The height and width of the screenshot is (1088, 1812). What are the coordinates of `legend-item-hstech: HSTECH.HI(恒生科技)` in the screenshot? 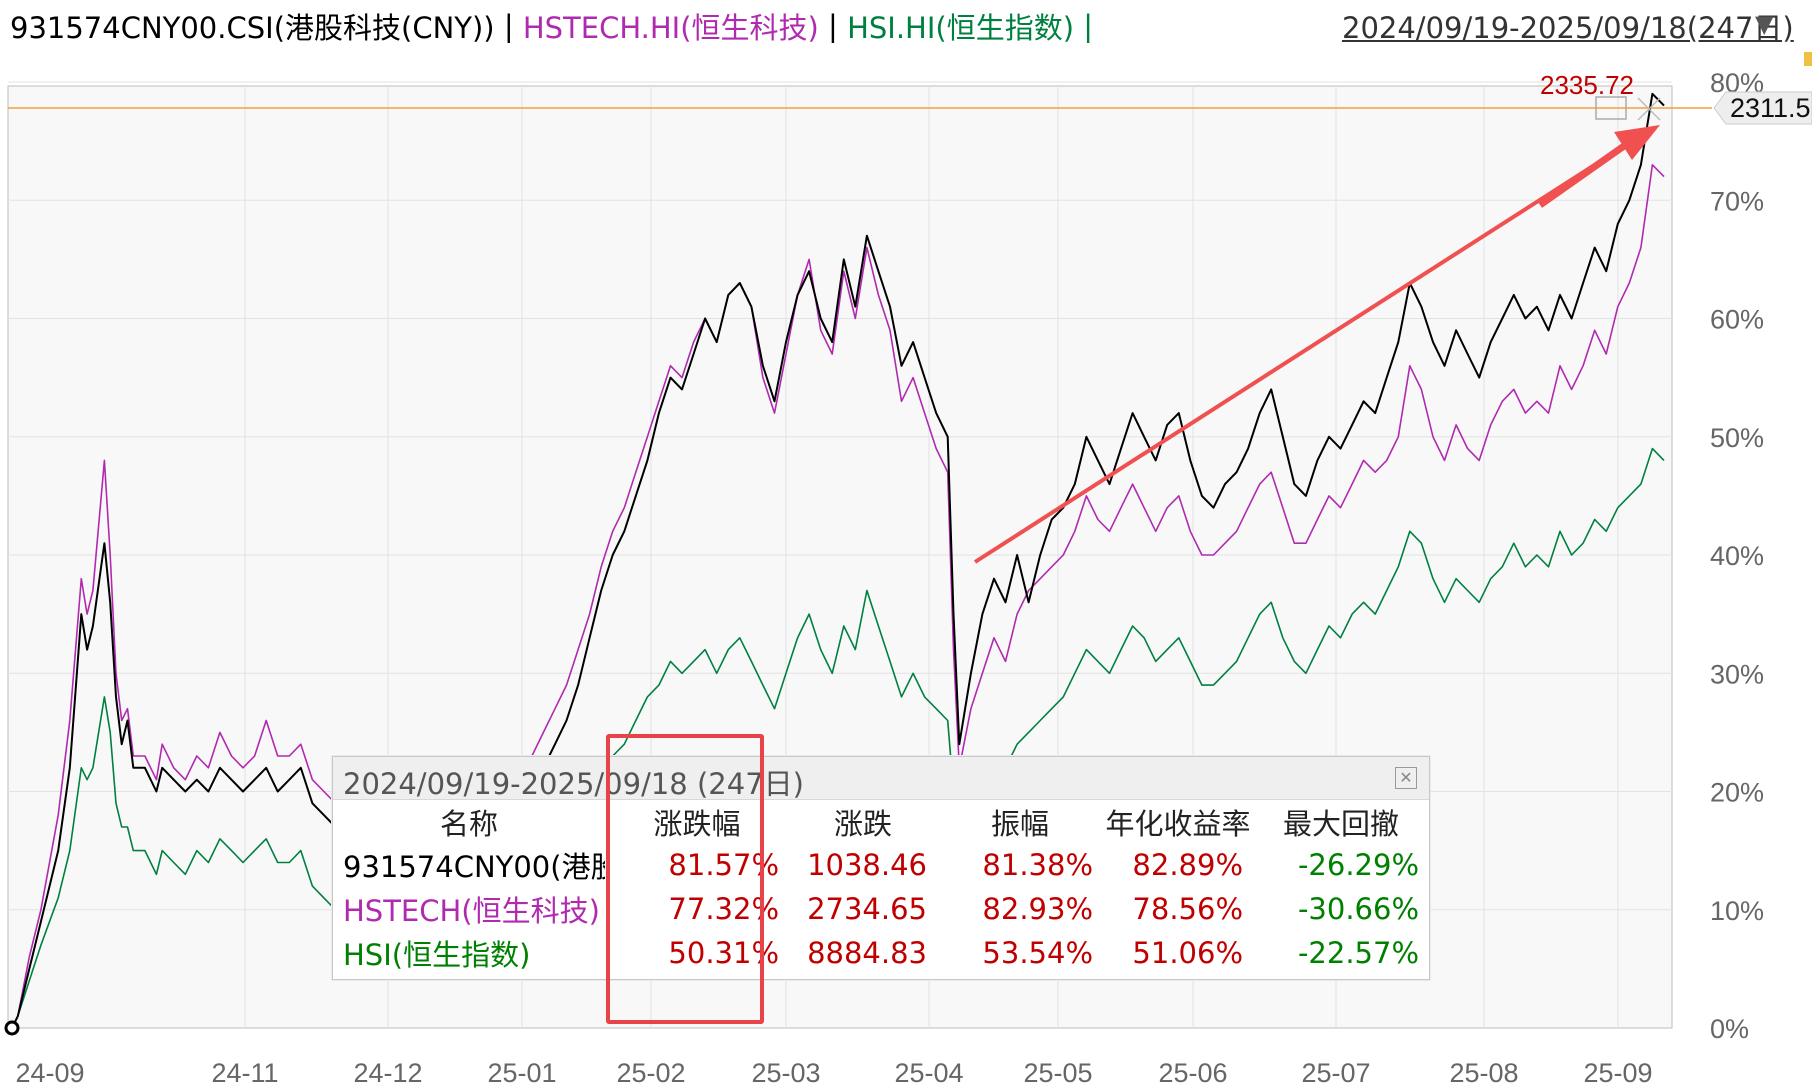 It's located at (670, 28).